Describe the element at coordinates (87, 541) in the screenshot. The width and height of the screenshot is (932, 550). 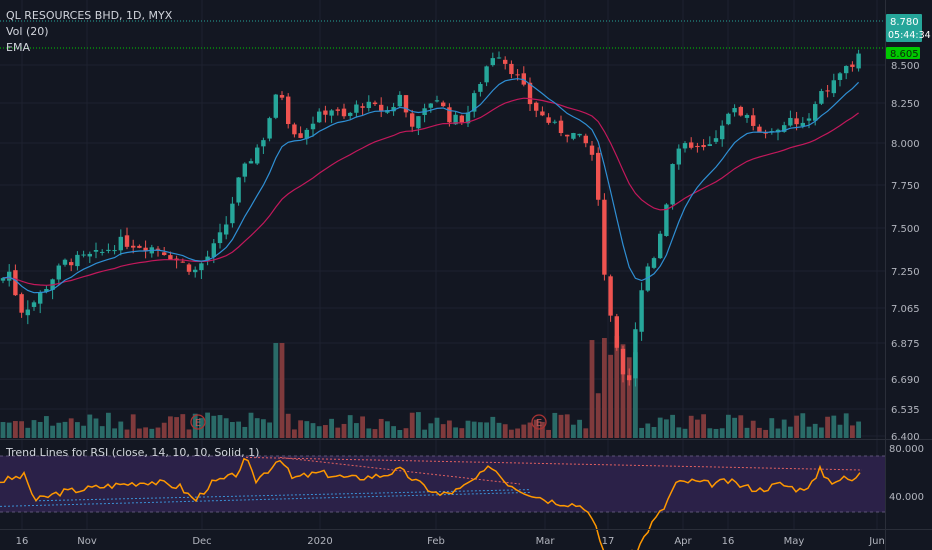
I see `time-tick-label: Nov` at that location.